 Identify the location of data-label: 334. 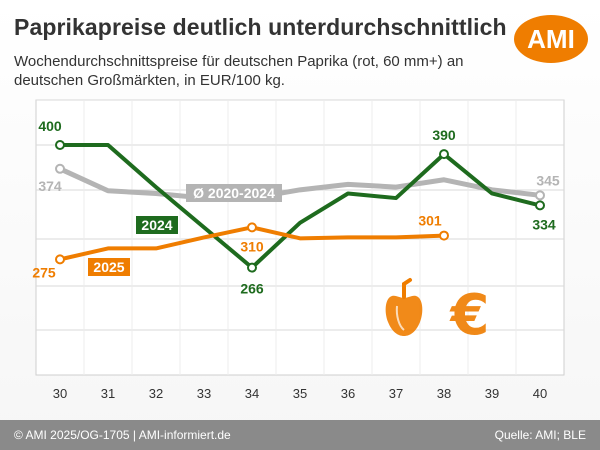
(544, 224).